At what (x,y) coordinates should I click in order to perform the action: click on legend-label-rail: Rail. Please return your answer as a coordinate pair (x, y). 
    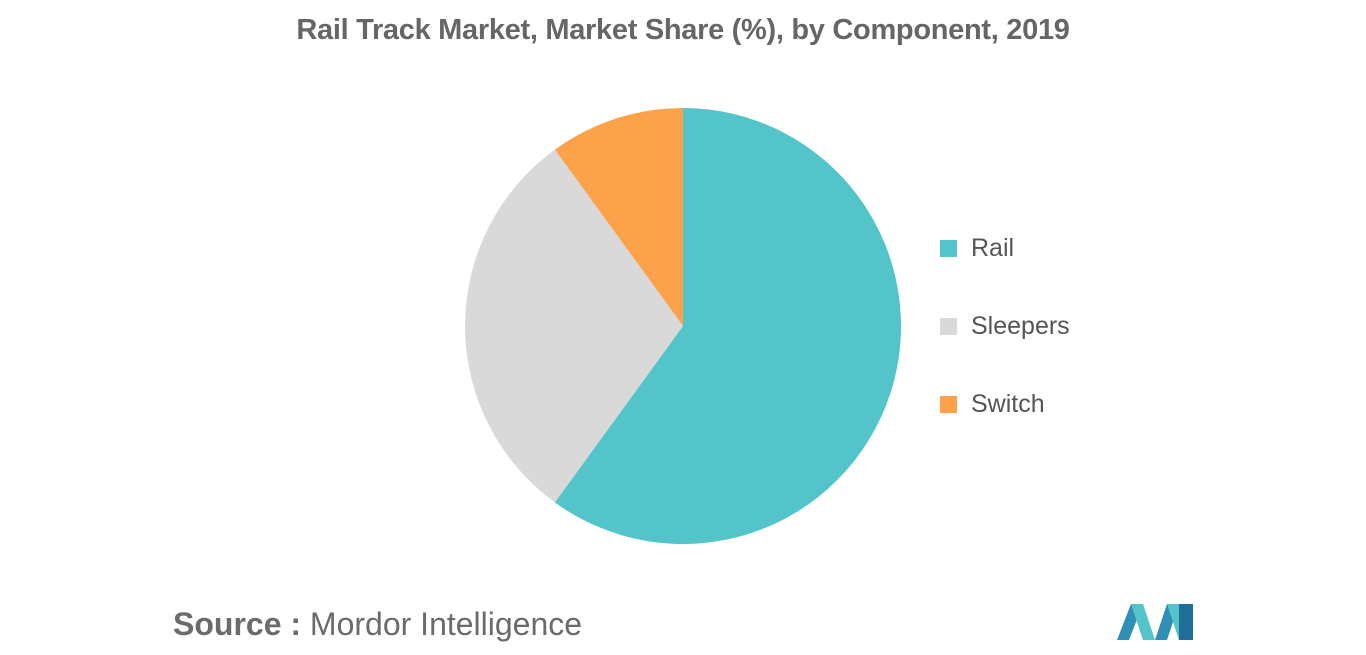
    Looking at the image, I should click on (993, 247).